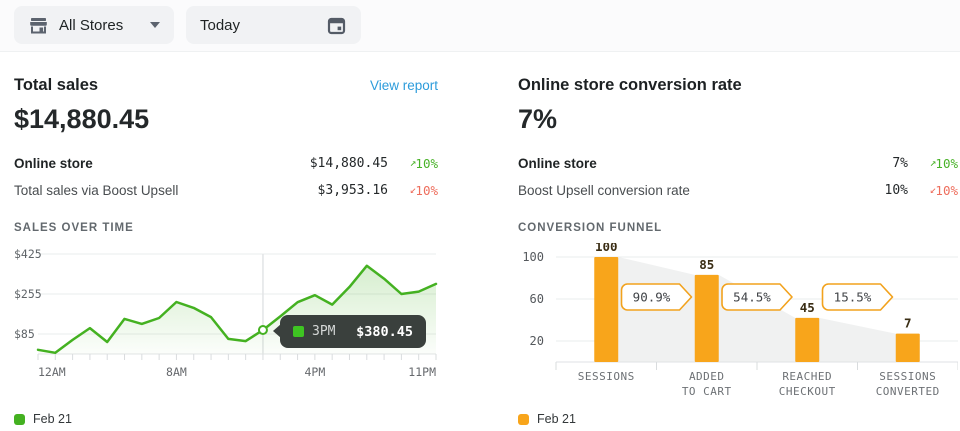  Describe the element at coordinates (28, 254) in the screenshot. I see `svg-text: $425` at that location.